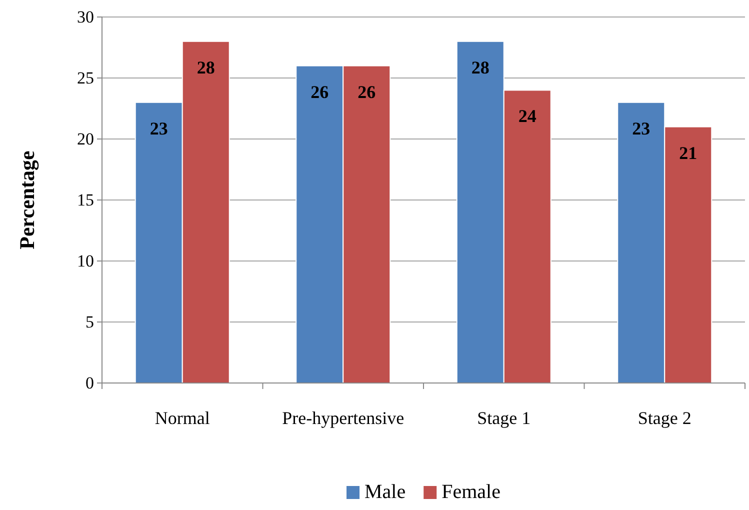 The width and height of the screenshot is (749, 510). What do you see at coordinates (85, 260) in the screenshot?
I see `y-tick-label: 10` at bounding box center [85, 260].